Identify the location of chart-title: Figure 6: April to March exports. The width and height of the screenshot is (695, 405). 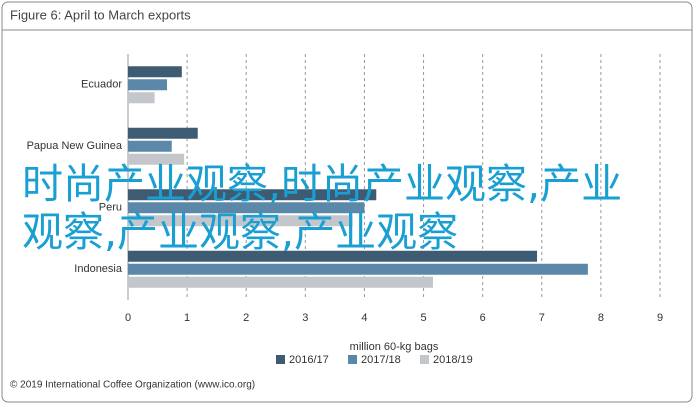
(100, 14).